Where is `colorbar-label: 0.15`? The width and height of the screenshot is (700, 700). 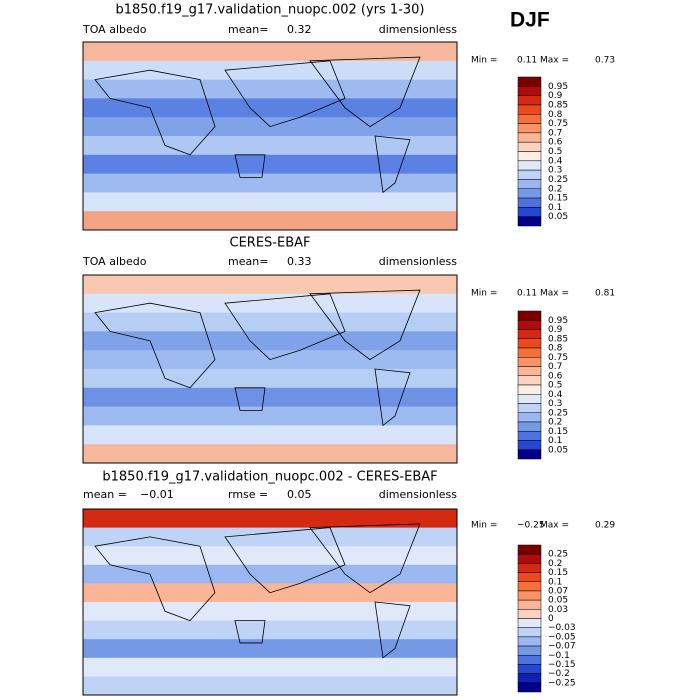 colorbar-label: 0.15 is located at coordinates (558, 573).